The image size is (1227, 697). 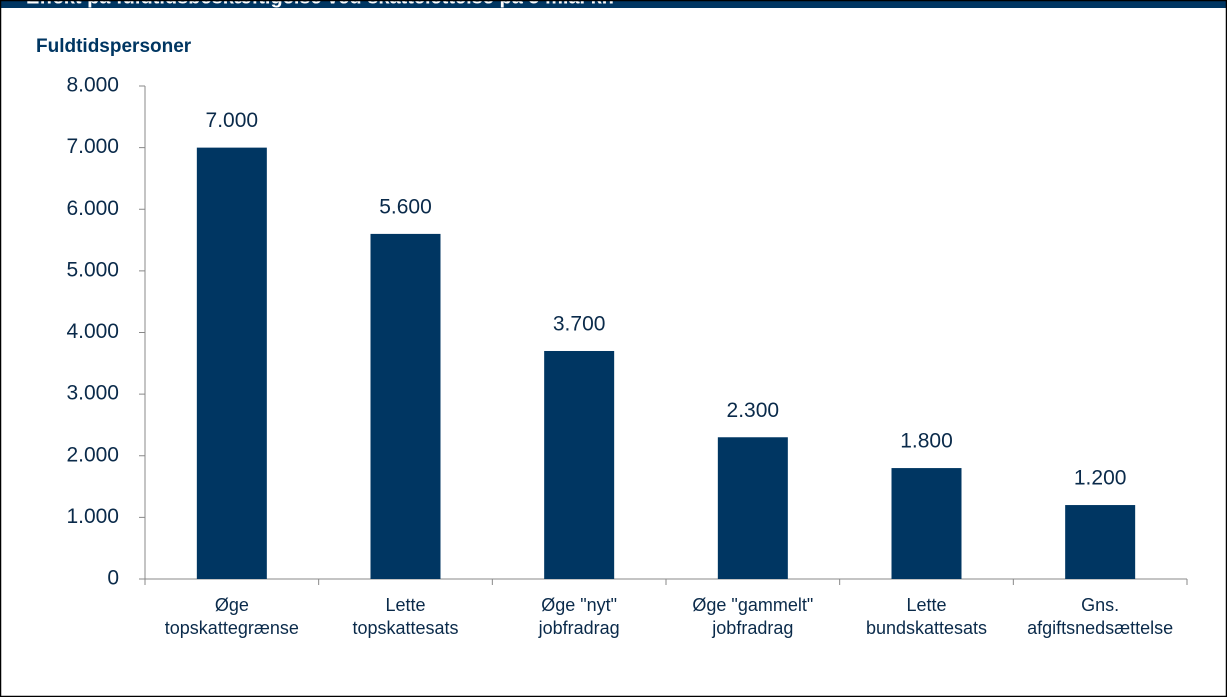 What do you see at coordinates (405, 616) in the screenshot?
I see `x-tick-label: Lette topskattesats` at bounding box center [405, 616].